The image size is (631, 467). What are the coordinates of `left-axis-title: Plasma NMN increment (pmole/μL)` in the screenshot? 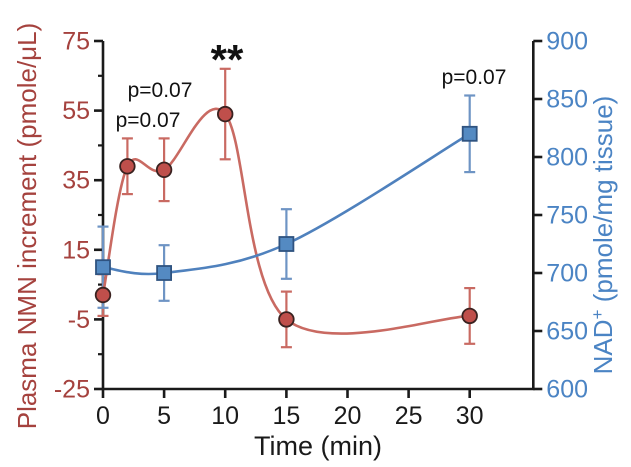 It's located at (27, 226).